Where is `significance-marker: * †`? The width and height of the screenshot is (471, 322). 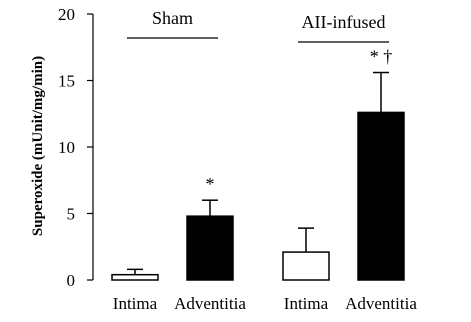 significance-marker: * † is located at coordinates (381, 57).